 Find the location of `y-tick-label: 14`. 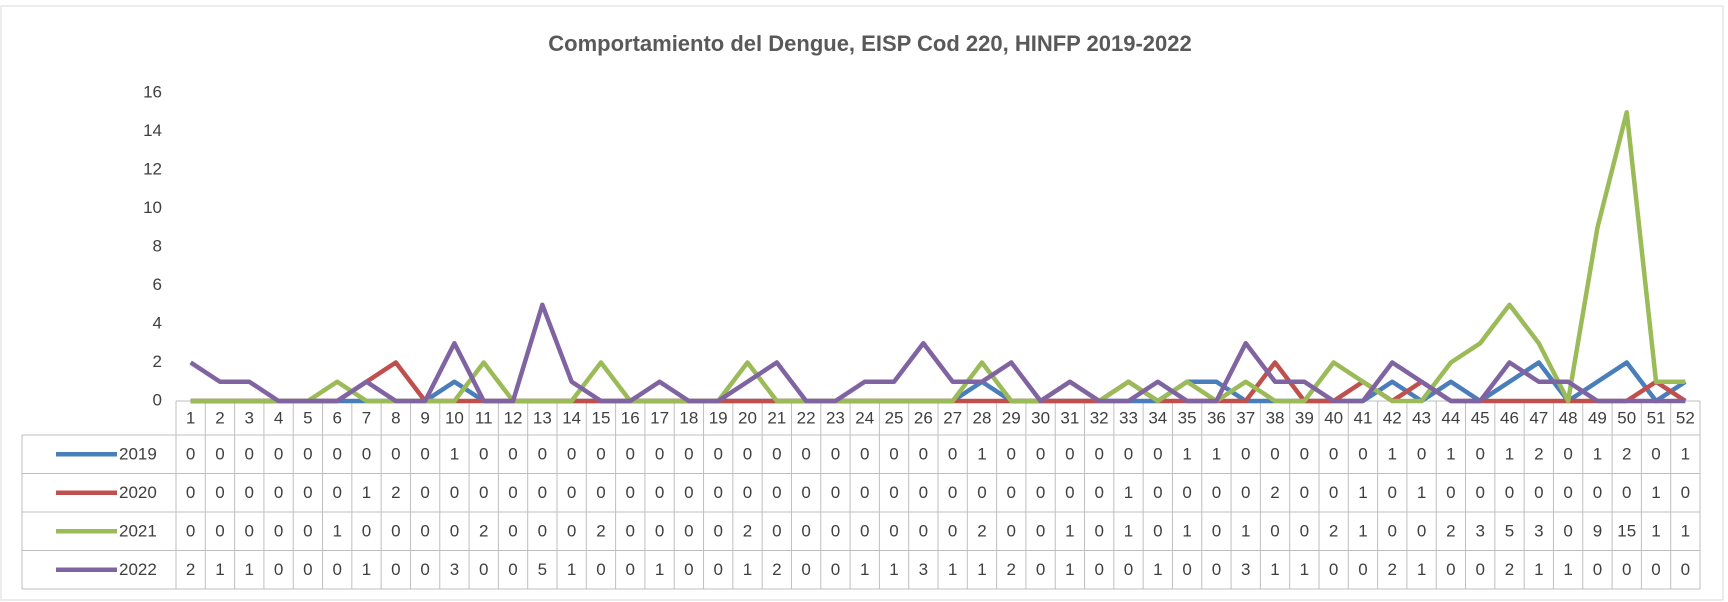

y-tick-label: 14 is located at coordinates (152, 130).